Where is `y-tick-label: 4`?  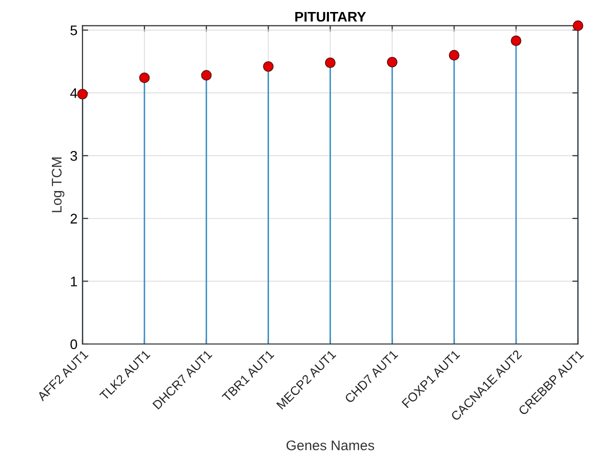
y-tick-label: 4 is located at coordinates (74, 93).